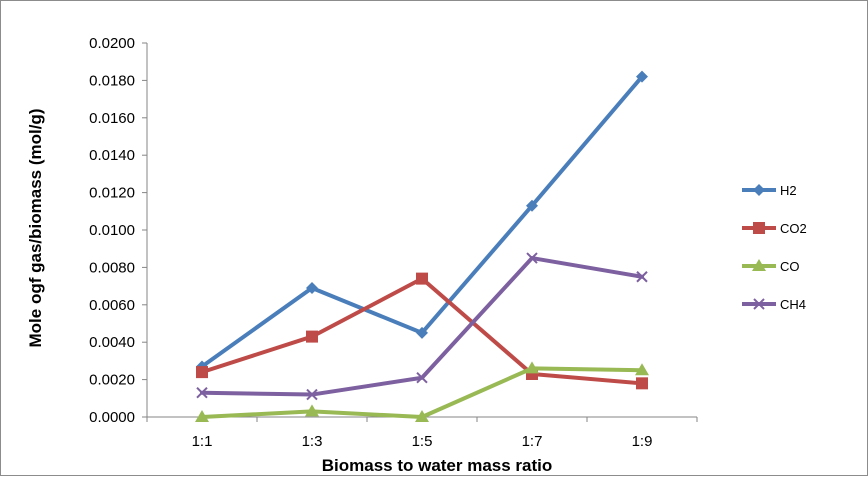  What do you see at coordinates (788, 190) in the screenshot?
I see `legend-label-h2: H2` at bounding box center [788, 190].